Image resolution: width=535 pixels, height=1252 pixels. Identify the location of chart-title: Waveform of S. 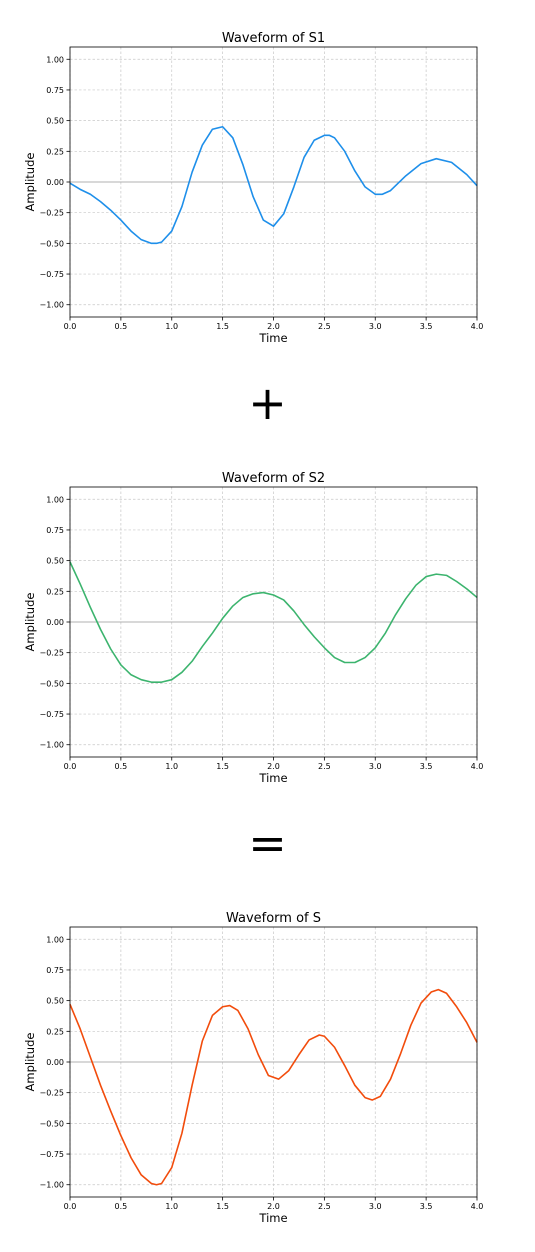
(273, 918).